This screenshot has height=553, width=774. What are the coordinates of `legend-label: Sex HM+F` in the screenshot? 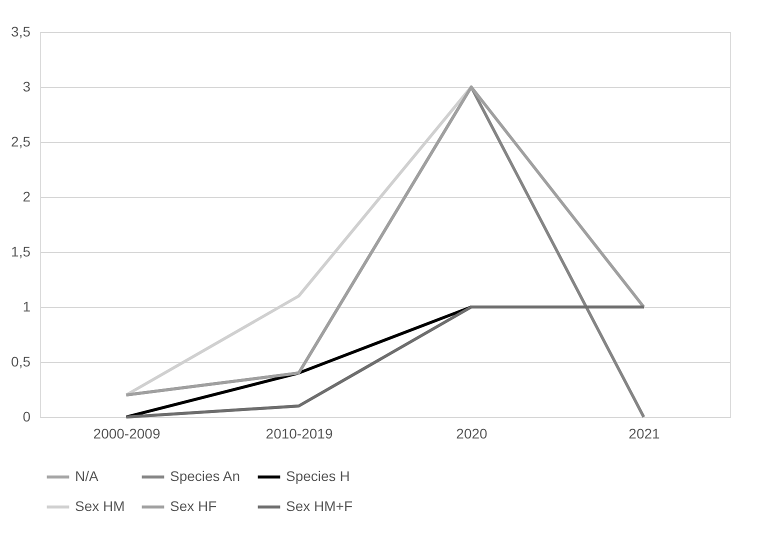 It's located at (319, 506).